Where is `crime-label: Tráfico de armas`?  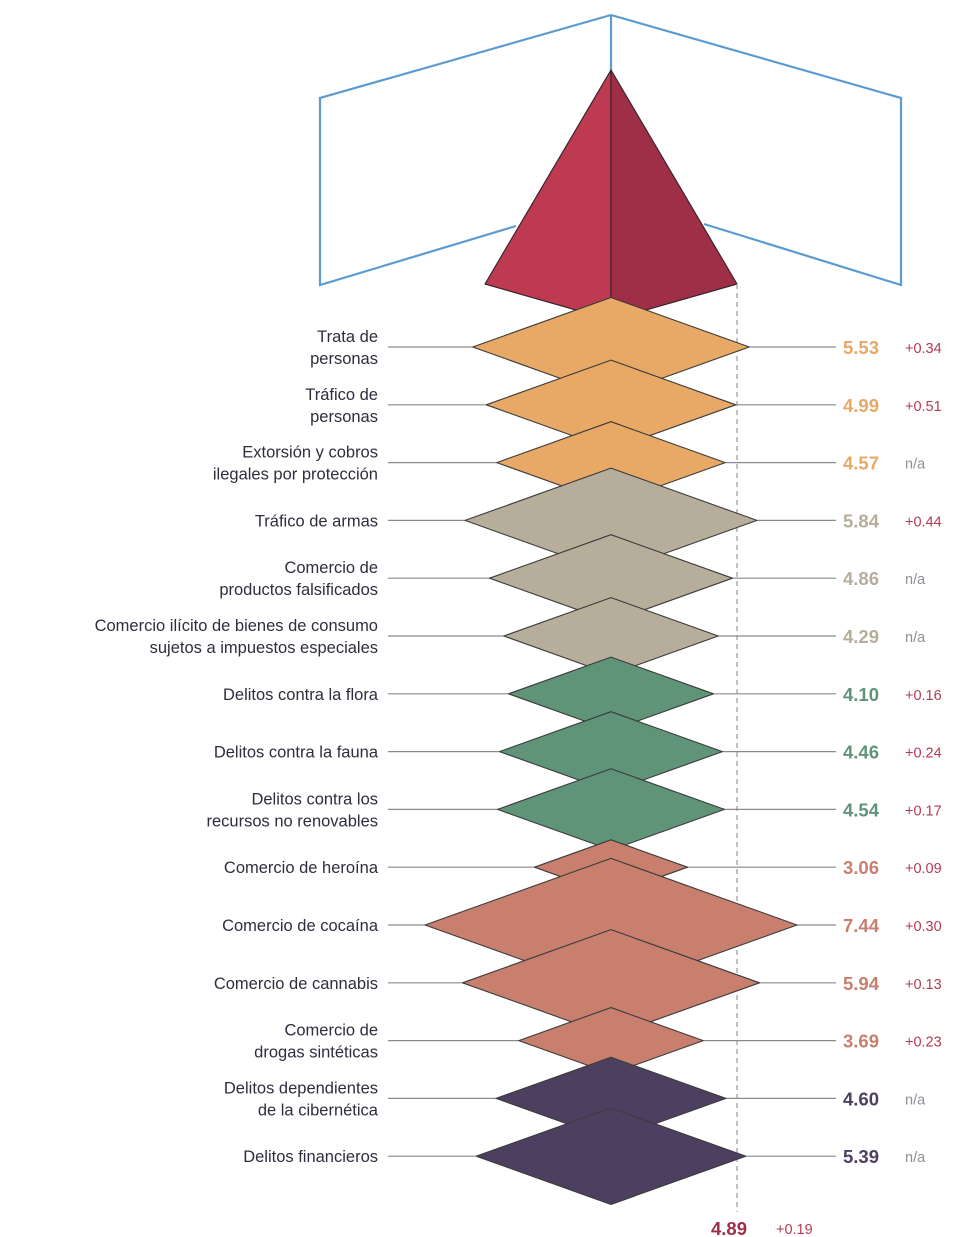 crime-label: Tráfico de armas is located at coordinates (316, 521).